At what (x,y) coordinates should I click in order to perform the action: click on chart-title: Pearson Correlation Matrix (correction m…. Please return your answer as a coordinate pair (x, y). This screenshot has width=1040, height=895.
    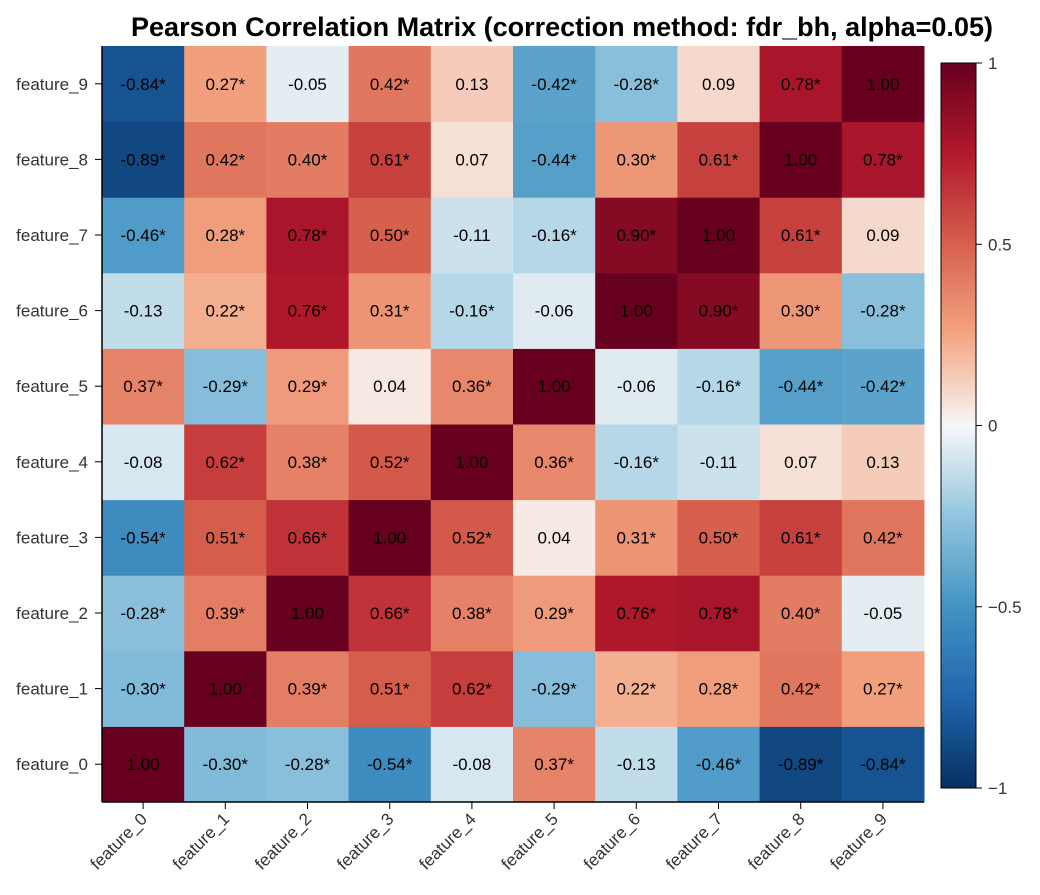
    Looking at the image, I should click on (562, 27).